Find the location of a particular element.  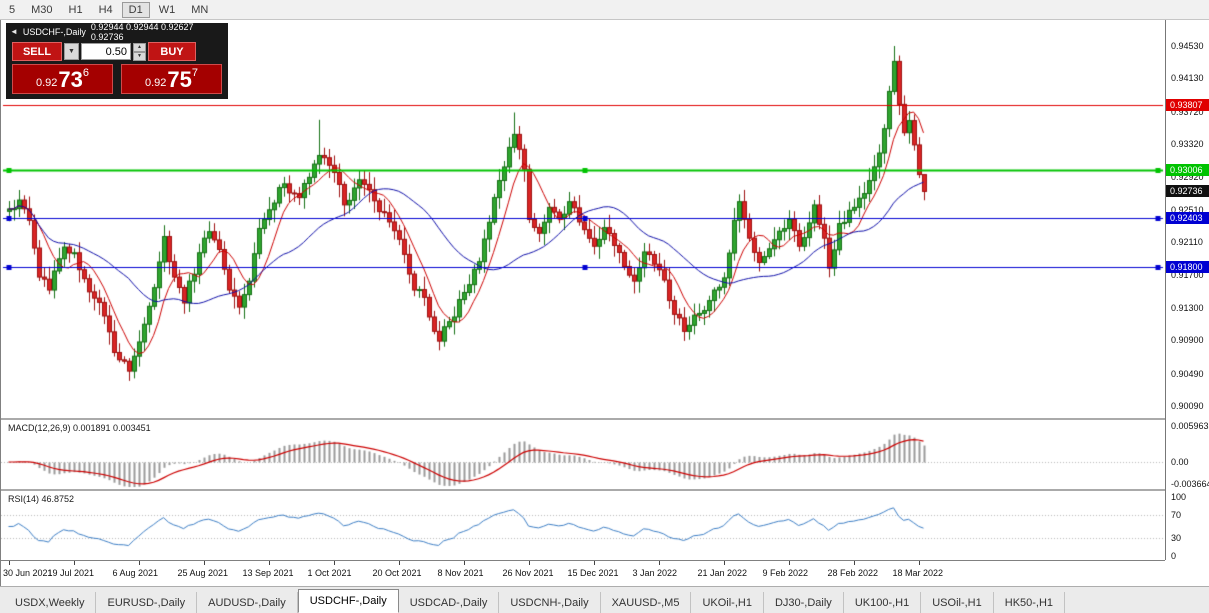

timeframe-button-h4: H4 is located at coordinates (106, 10).